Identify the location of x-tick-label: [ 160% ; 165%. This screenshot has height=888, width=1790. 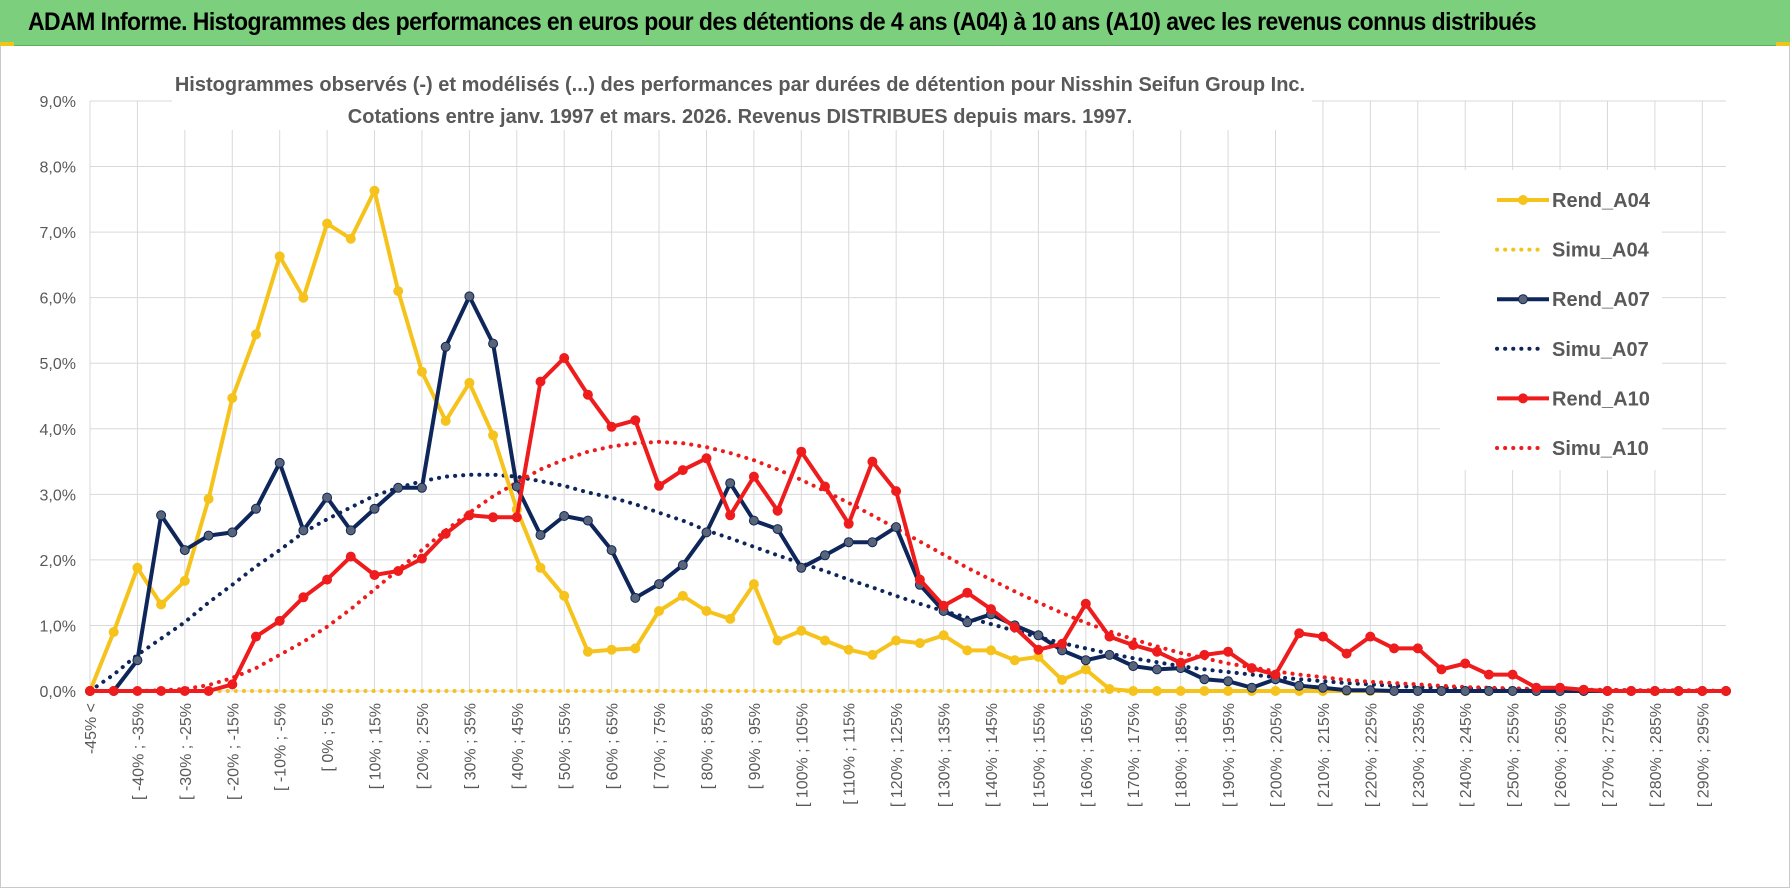
(1087, 755).